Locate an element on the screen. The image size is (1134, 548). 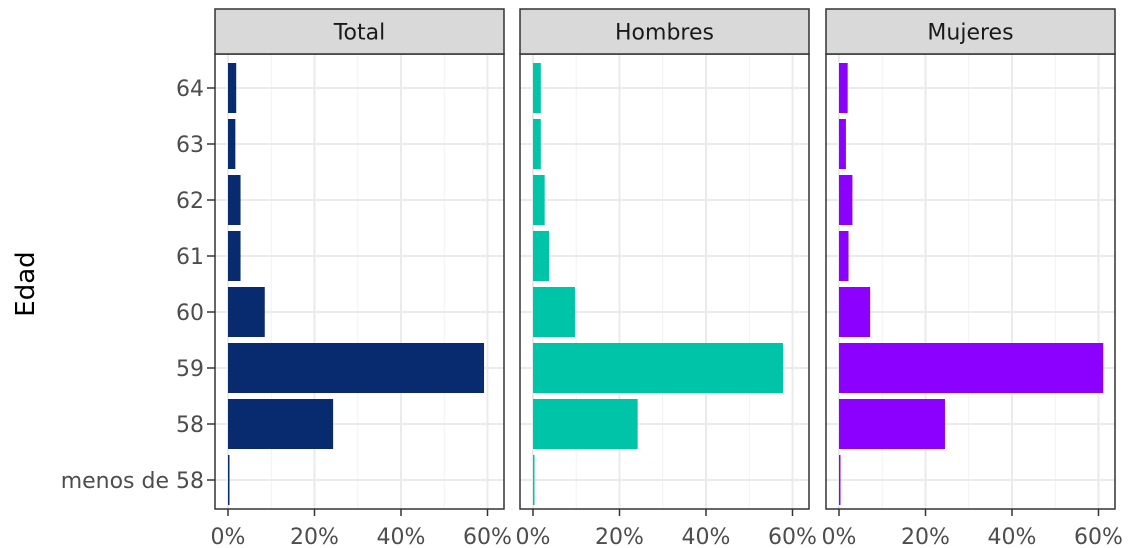
y-tick-label: 59 is located at coordinates (190, 369).